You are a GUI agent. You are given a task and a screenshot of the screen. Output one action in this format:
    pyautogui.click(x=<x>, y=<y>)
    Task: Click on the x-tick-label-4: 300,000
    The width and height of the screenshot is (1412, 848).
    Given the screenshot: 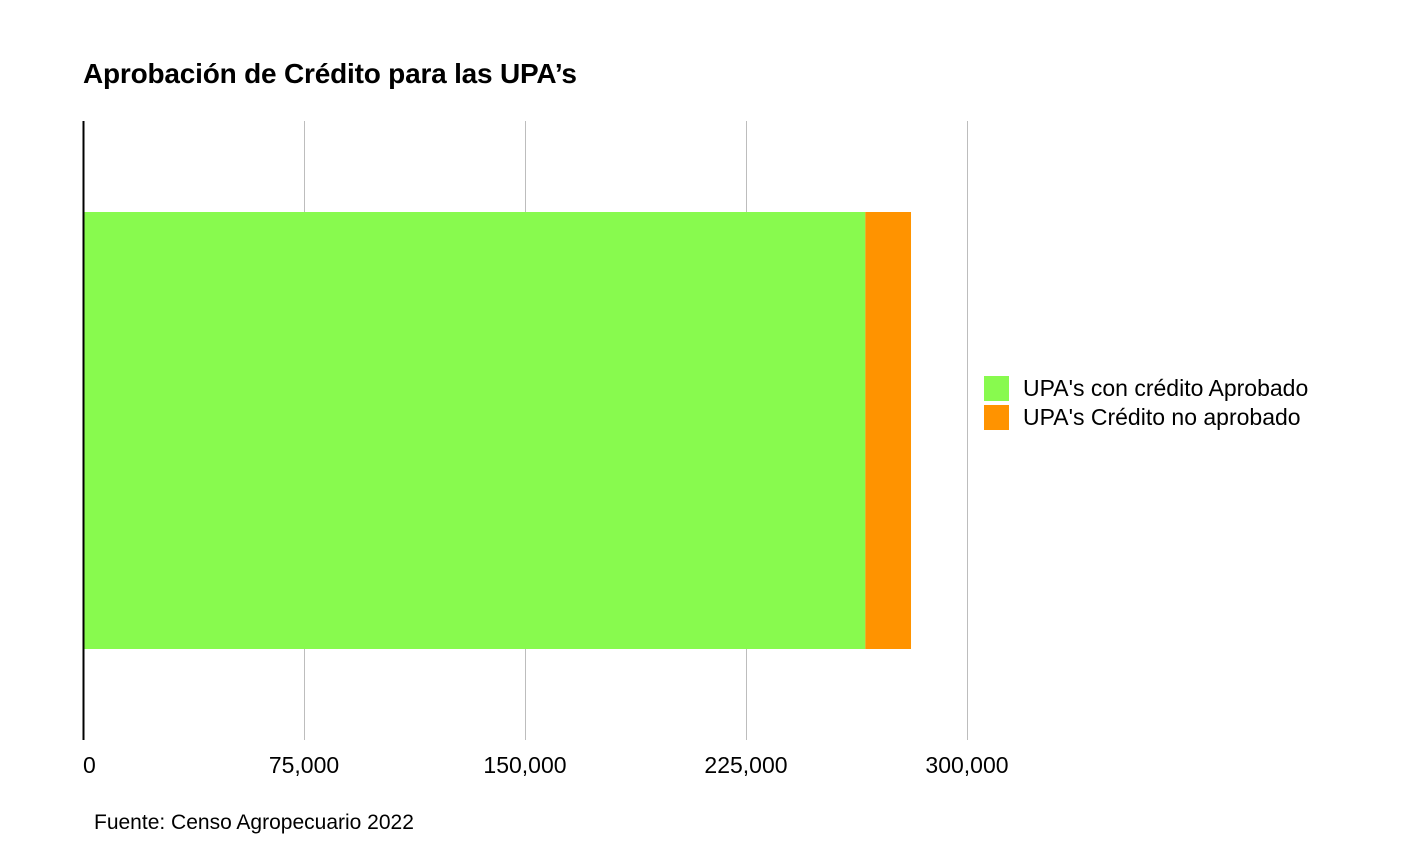 What is the action you would take?
    pyautogui.click(x=966, y=765)
    